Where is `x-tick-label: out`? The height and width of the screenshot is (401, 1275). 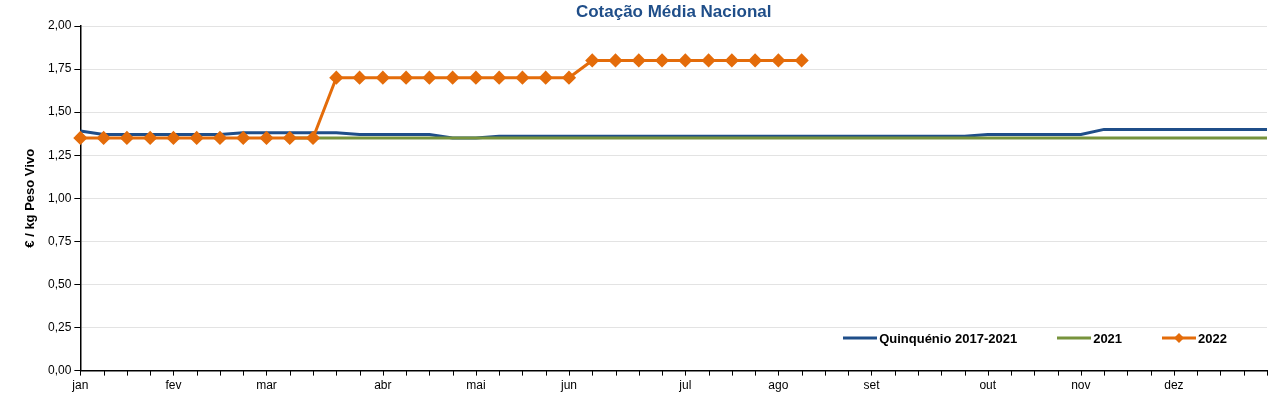
x-tick-label: out is located at coordinates (988, 385).